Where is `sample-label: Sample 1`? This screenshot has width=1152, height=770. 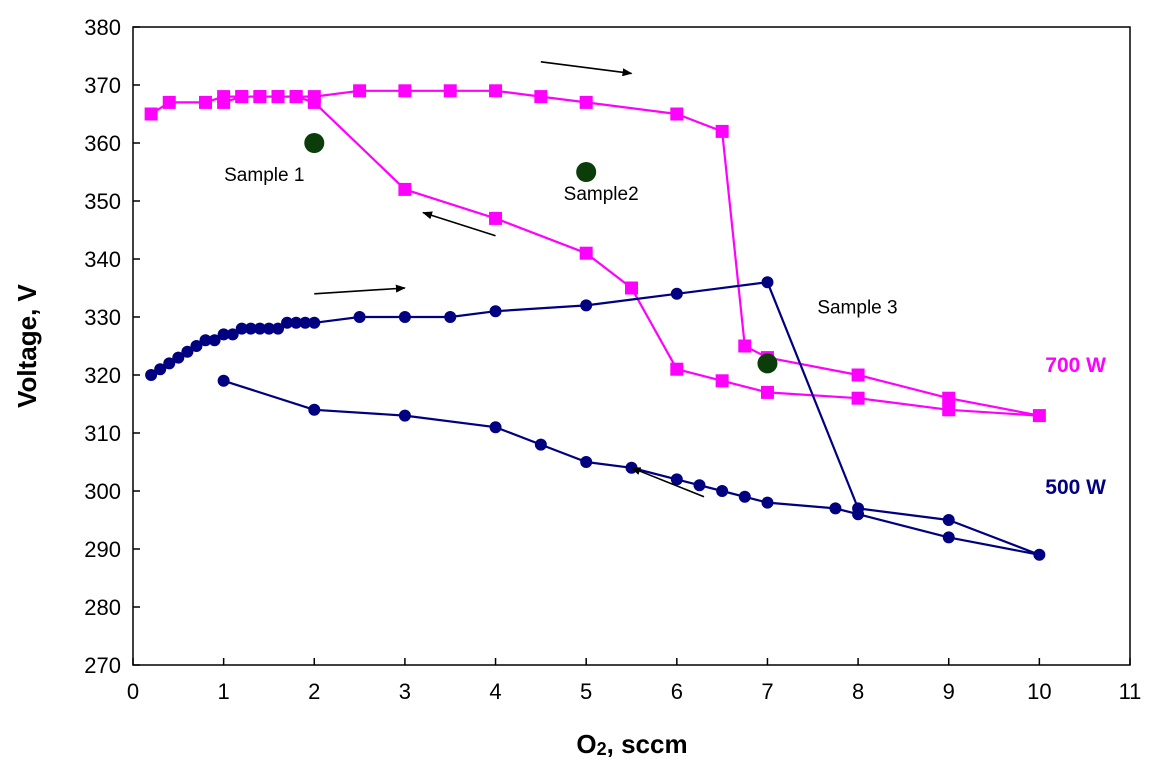
sample-label: Sample 1 is located at coordinates (264, 175).